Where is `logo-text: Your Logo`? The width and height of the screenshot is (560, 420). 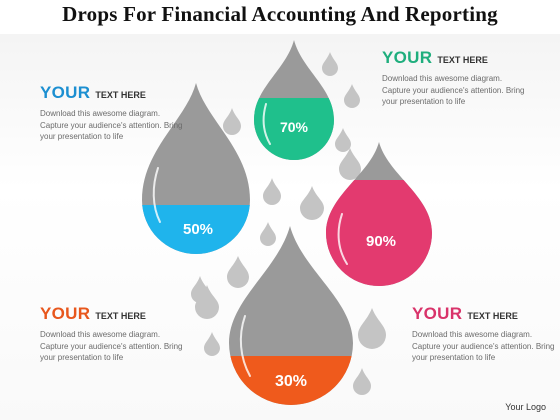
logo-text: Your Logo is located at coordinates (525, 407).